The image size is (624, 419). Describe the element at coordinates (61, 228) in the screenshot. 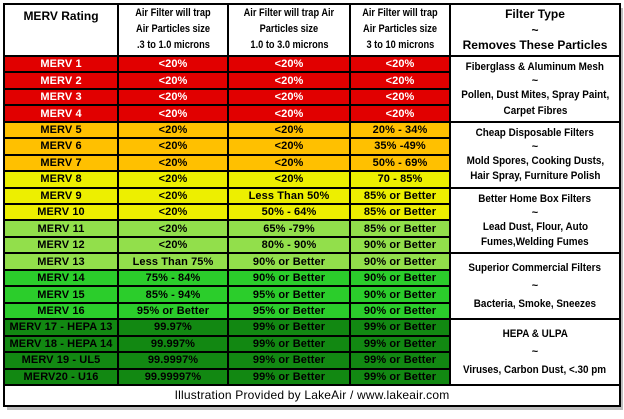

I see `merv-rating-cell: MERV 11` at that location.